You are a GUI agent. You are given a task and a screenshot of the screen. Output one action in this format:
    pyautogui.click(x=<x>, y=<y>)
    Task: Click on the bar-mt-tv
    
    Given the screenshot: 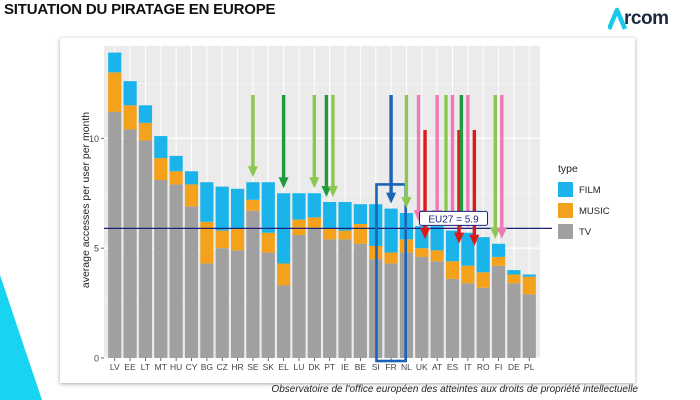 What is the action you would take?
    pyautogui.click(x=161, y=269)
    